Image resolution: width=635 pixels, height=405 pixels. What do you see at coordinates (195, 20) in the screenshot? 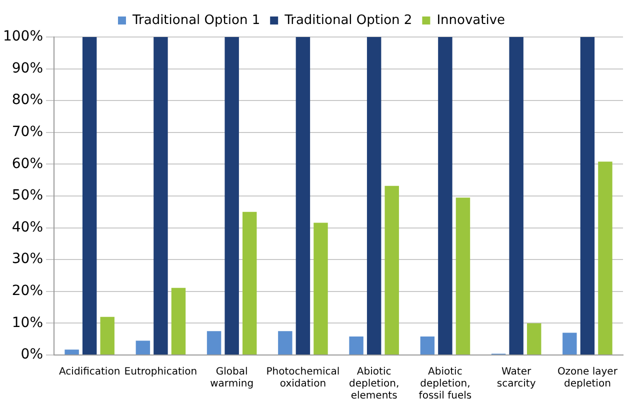
I see `legend-label: Traditional Option 1` at bounding box center [195, 20].